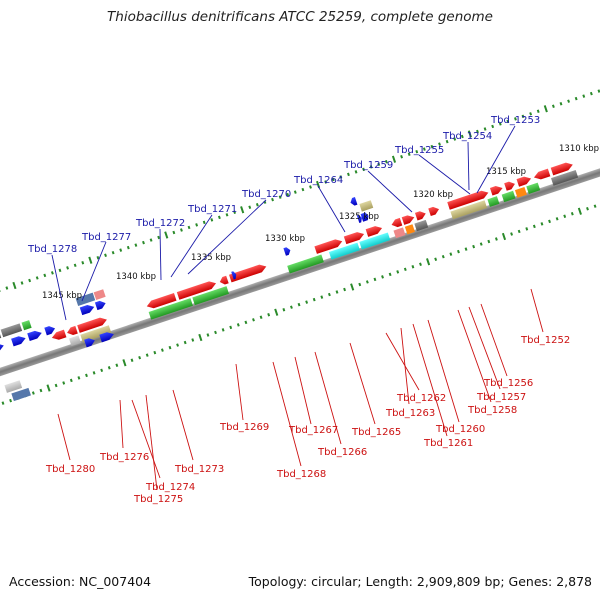 This screenshot has width=600, height=600. I want to click on gene-label: Tbd_1277, so click(106, 237).